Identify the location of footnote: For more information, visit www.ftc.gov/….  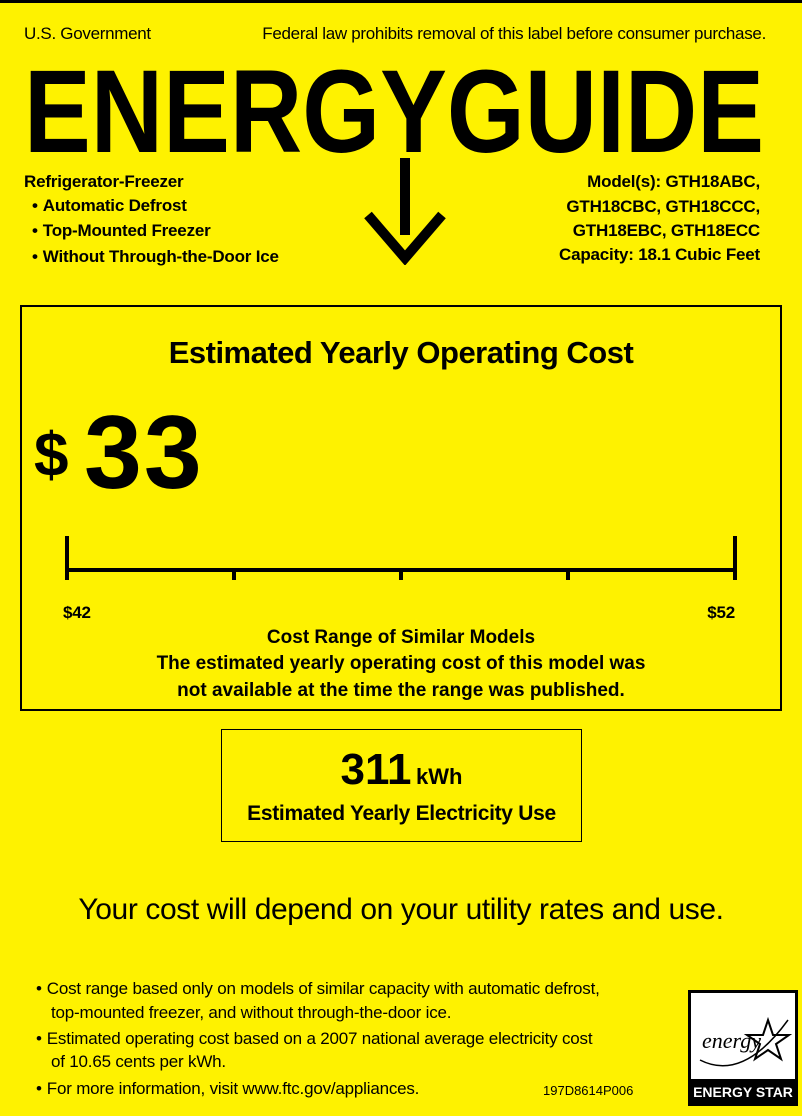
(228, 1089).